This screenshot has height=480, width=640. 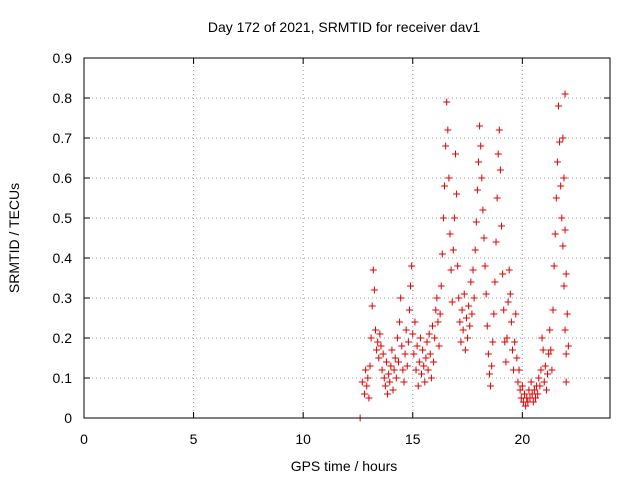 What do you see at coordinates (413, 439) in the screenshot?
I see `x-tick-label: 15` at bounding box center [413, 439].